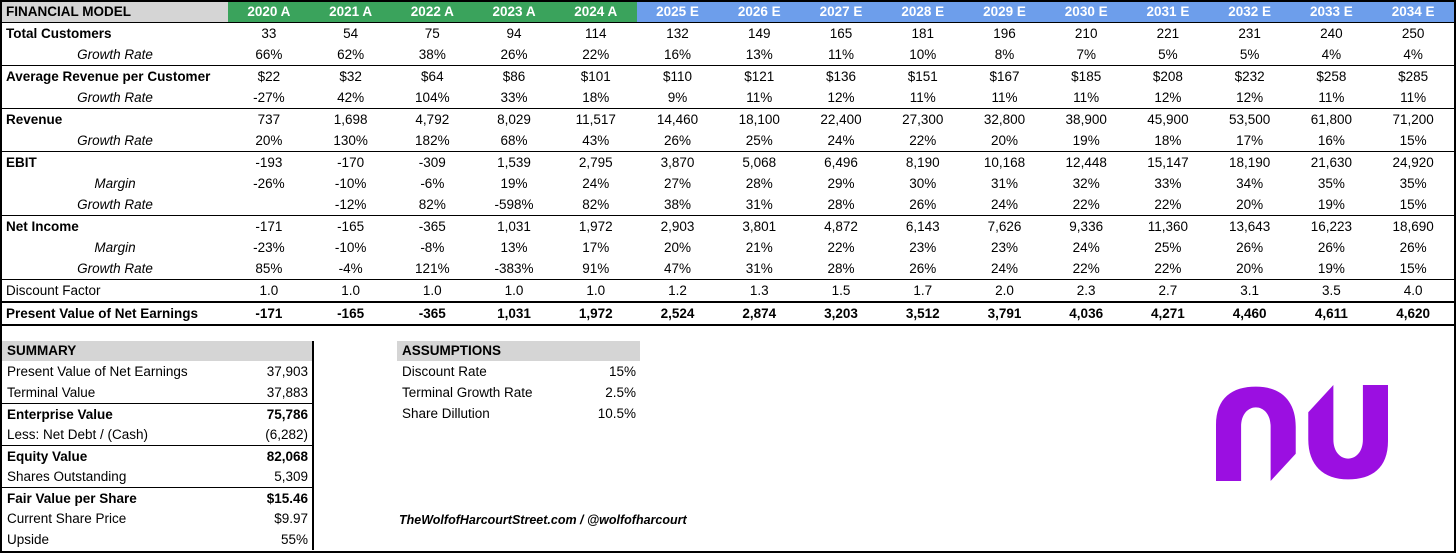 The height and width of the screenshot is (553, 1456). What do you see at coordinates (677, 12) in the screenshot?
I see `year-header-cell: 2025 E` at bounding box center [677, 12].